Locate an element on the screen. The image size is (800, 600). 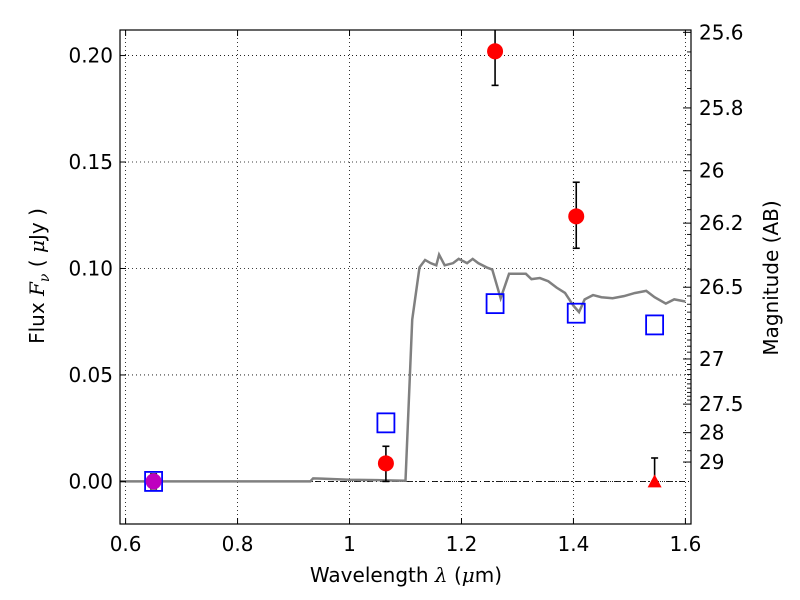
x-tick-label: 0.8 is located at coordinates (238, 544).